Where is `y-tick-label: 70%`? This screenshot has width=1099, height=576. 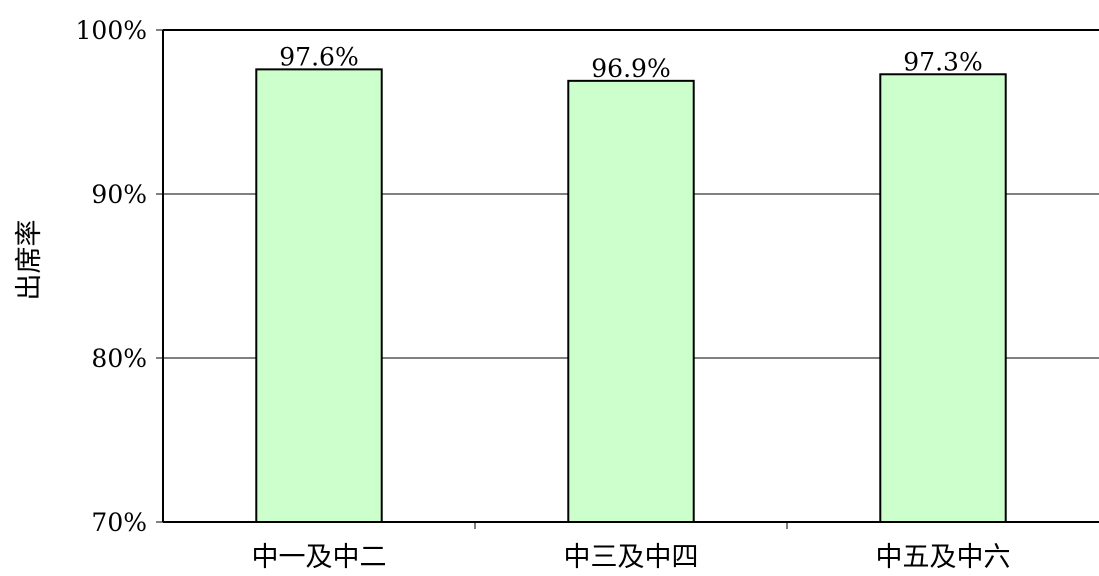 y-tick-label: 70% is located at coordinates (119, 522).